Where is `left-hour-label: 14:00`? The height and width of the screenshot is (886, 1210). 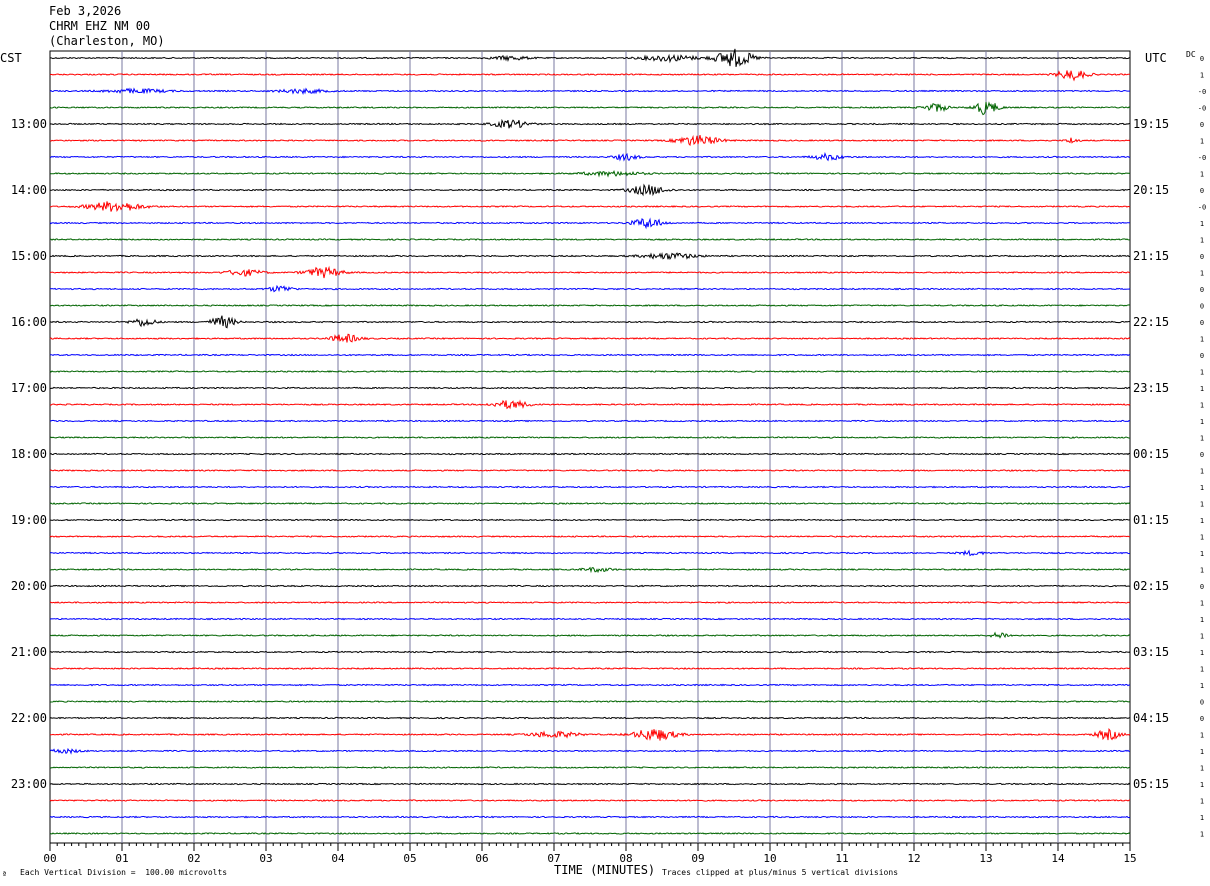 left-hour-label: 14:00 is located at coordinates (29, 190).